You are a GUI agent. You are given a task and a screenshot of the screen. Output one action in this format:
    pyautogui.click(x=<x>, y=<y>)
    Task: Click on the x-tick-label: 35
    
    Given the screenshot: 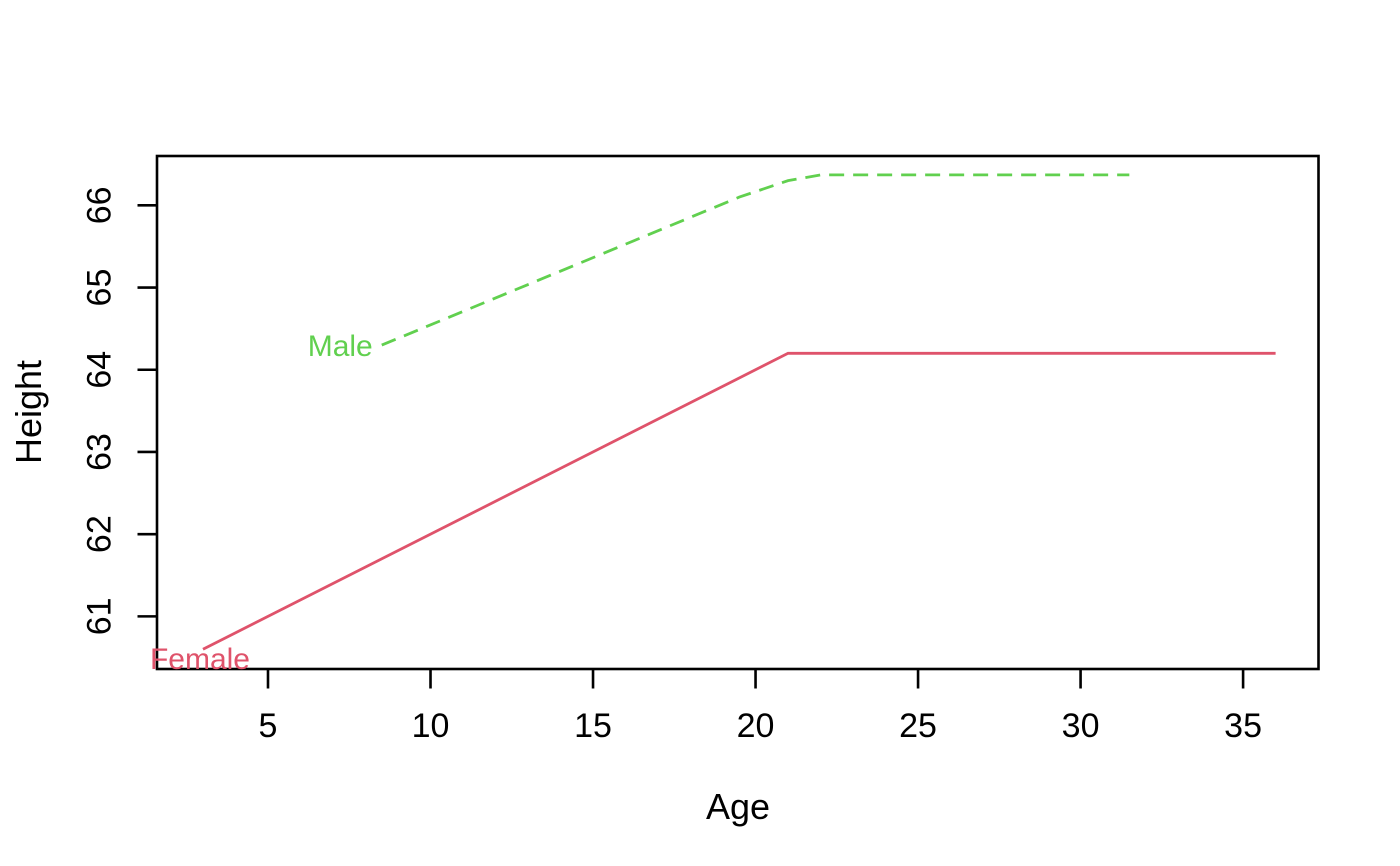 What is the action you would take?
    pyautogui.click(x=1243, y=726)
    